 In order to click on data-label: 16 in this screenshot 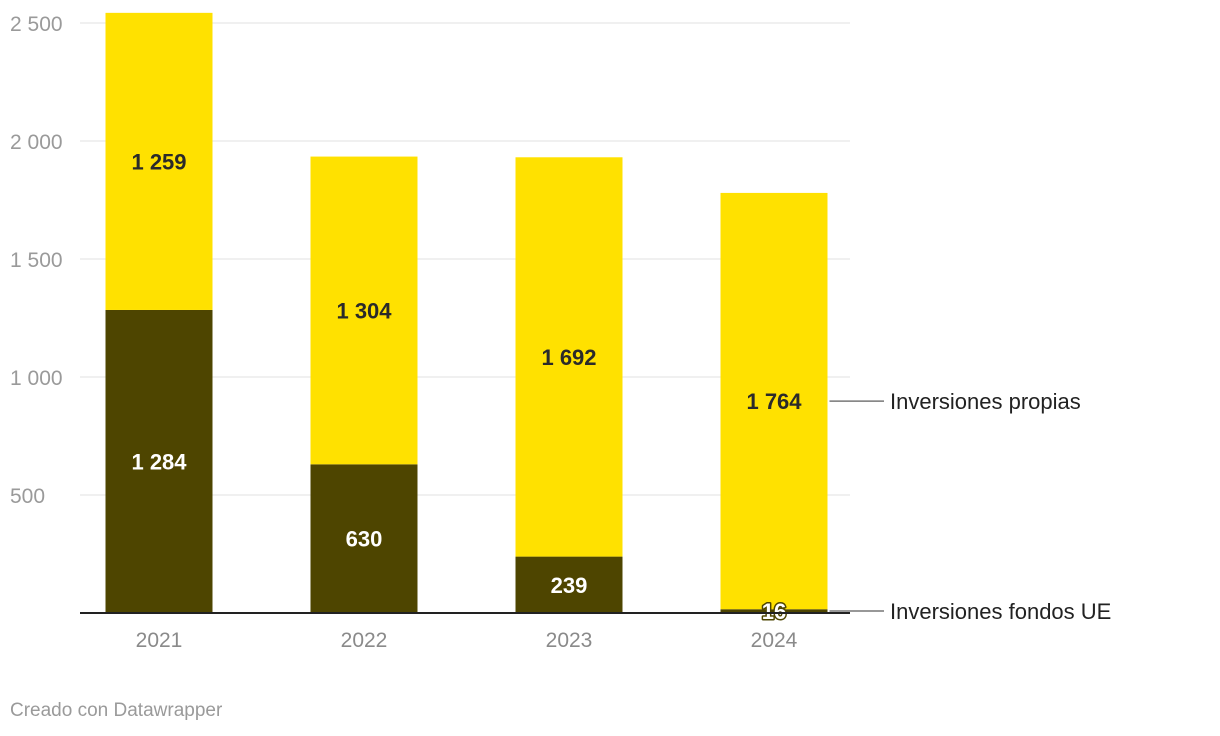, I will do `click(774, 611)`.